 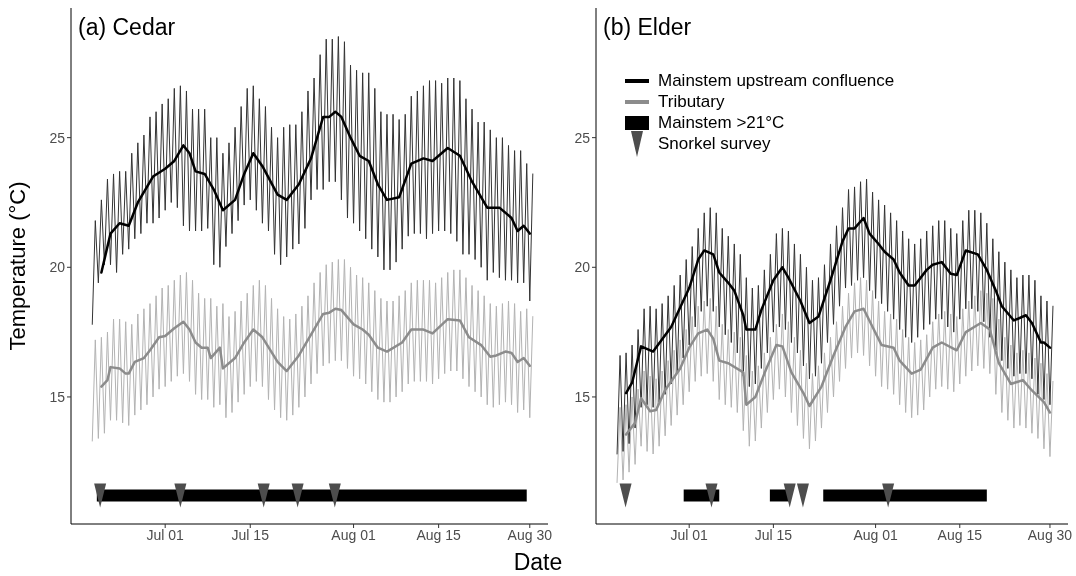 I want to click on y-axis-title: Temperature (°C), so click(x=18, y=266).